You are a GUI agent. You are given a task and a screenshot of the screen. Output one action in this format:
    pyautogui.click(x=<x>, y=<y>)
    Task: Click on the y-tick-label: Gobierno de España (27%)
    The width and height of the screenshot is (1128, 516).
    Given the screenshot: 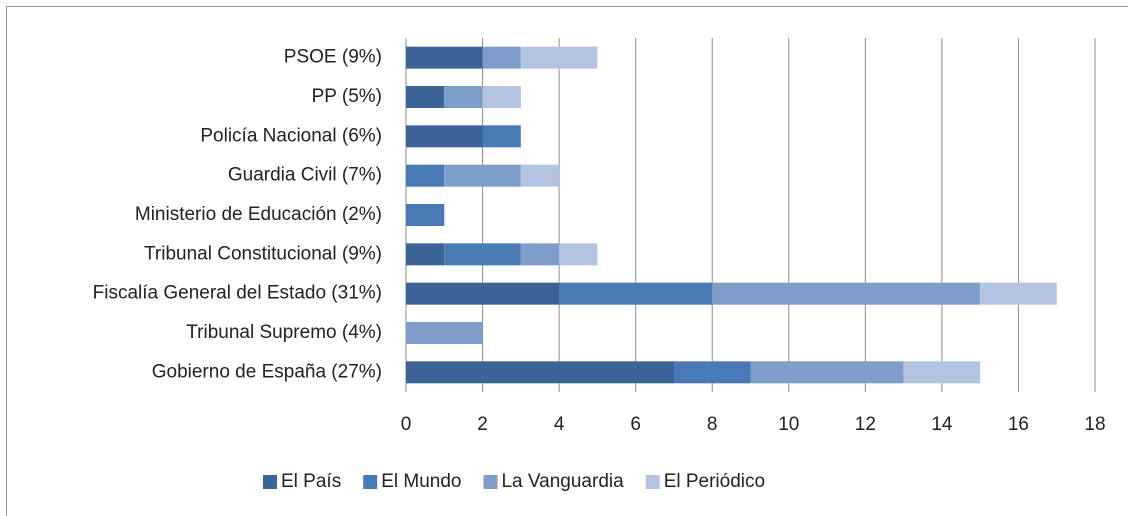 What is the action you would take?
    pyautogui.click(x=267, y=371)
    